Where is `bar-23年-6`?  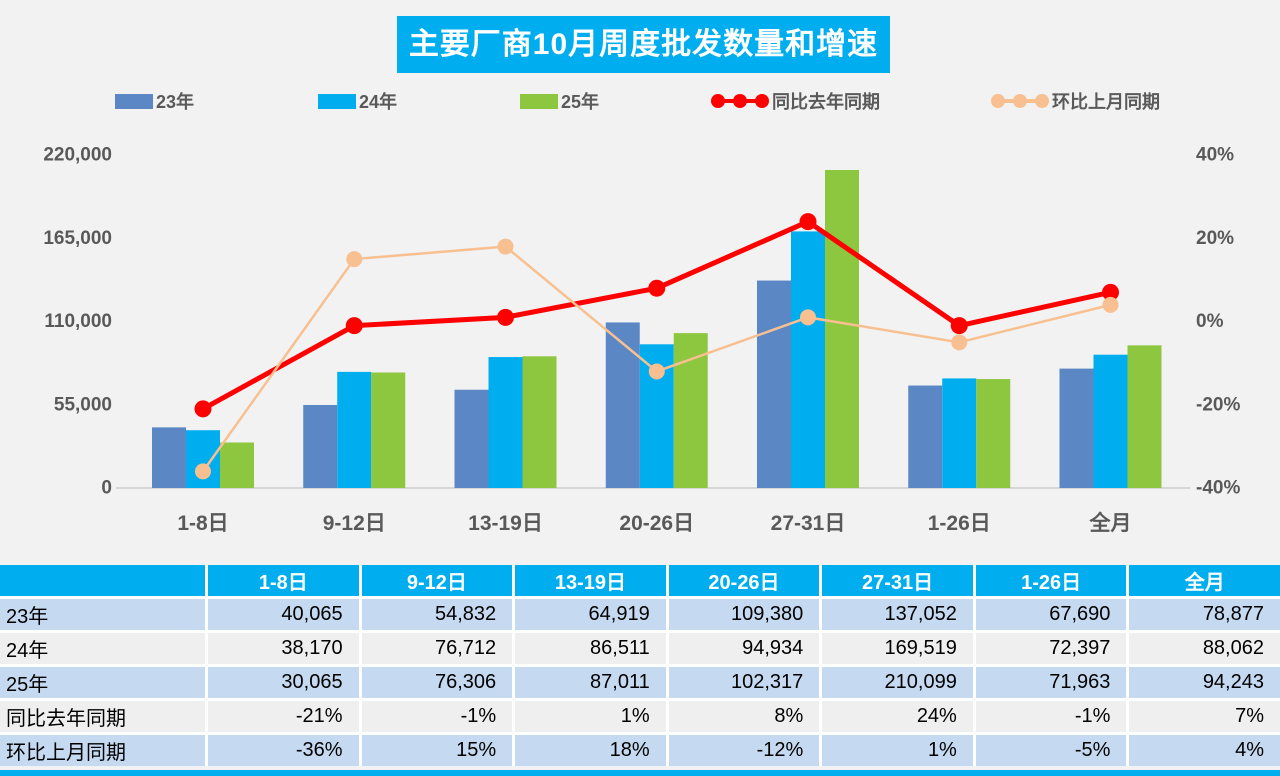
bar-23年-6 is located at coordinates (1076, 428).